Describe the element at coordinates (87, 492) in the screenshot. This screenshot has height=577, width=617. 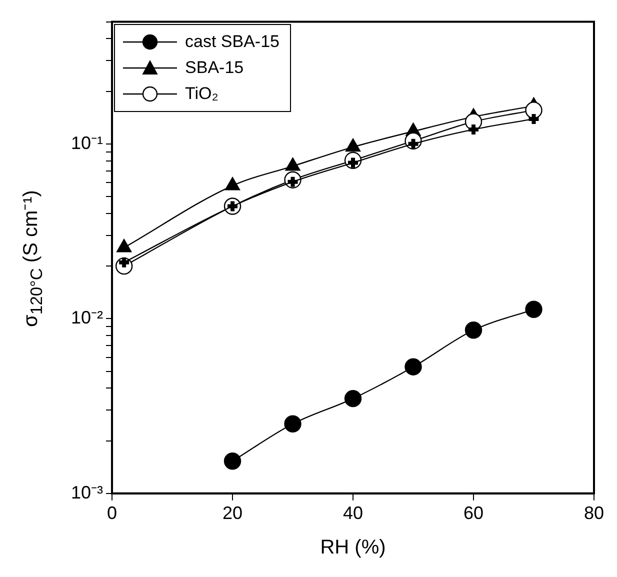
I see `y-tick-label: 10⁻³` at that location.